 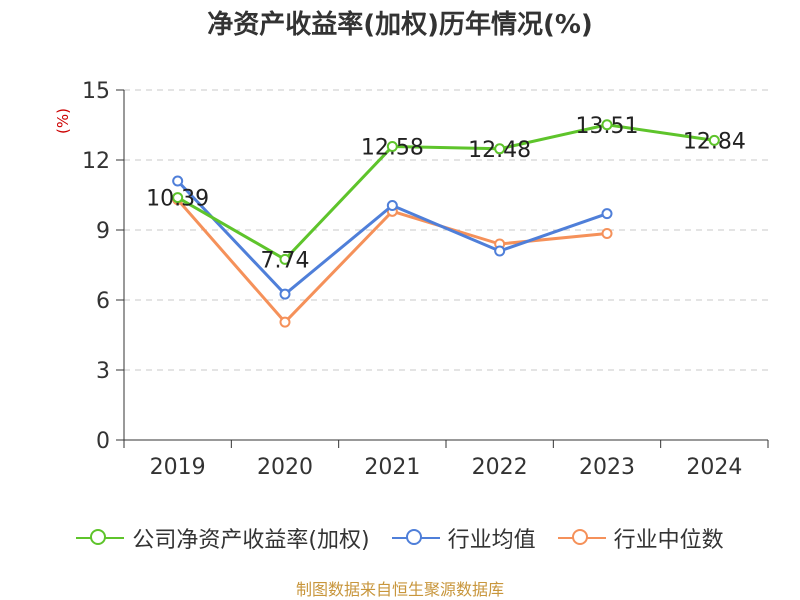 I want to click on x-tick-label: 2022, so click(x=500, y=467).